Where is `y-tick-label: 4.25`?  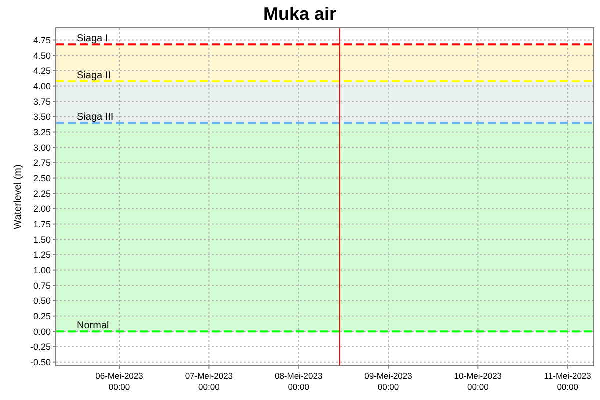
y-tick-label: 4.25 is located at coordinates (42, 71).